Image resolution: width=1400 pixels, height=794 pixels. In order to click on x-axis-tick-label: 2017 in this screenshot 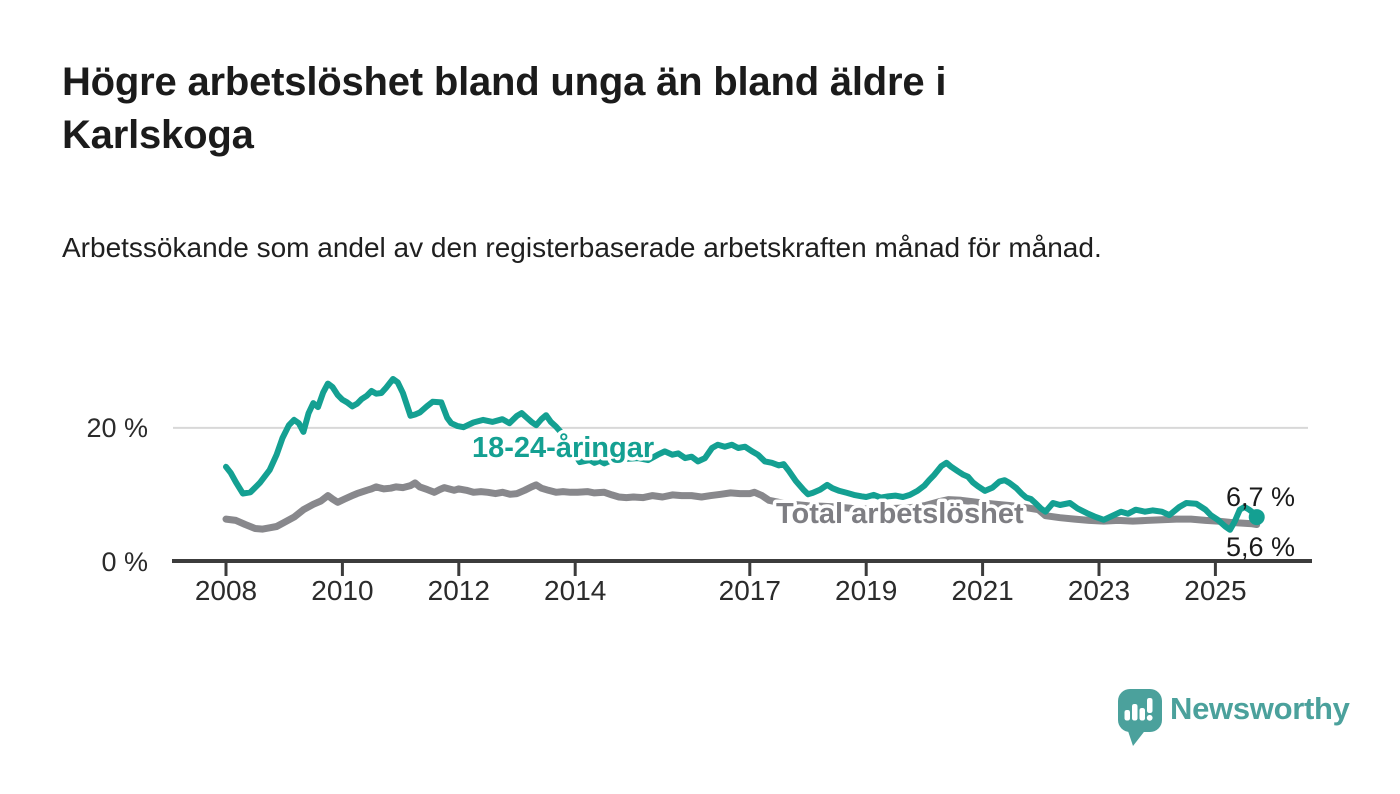, I will do `click(750, 590)`.